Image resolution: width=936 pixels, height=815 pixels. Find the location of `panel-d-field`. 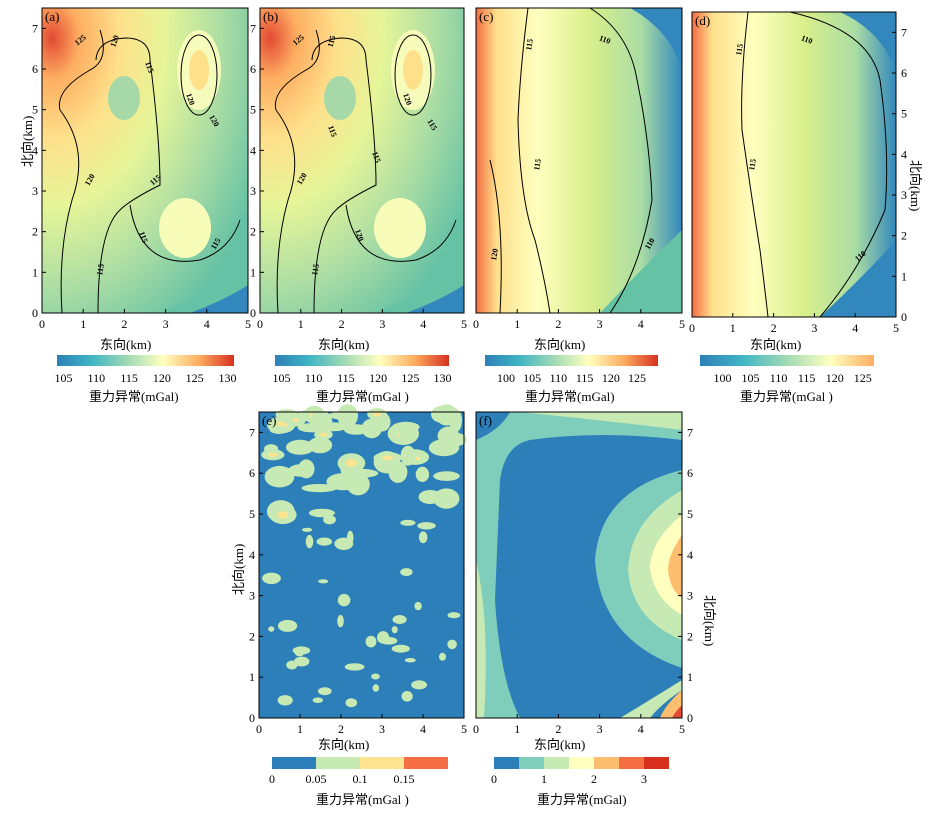

panel-d-field is located at coordinates (794, 164).